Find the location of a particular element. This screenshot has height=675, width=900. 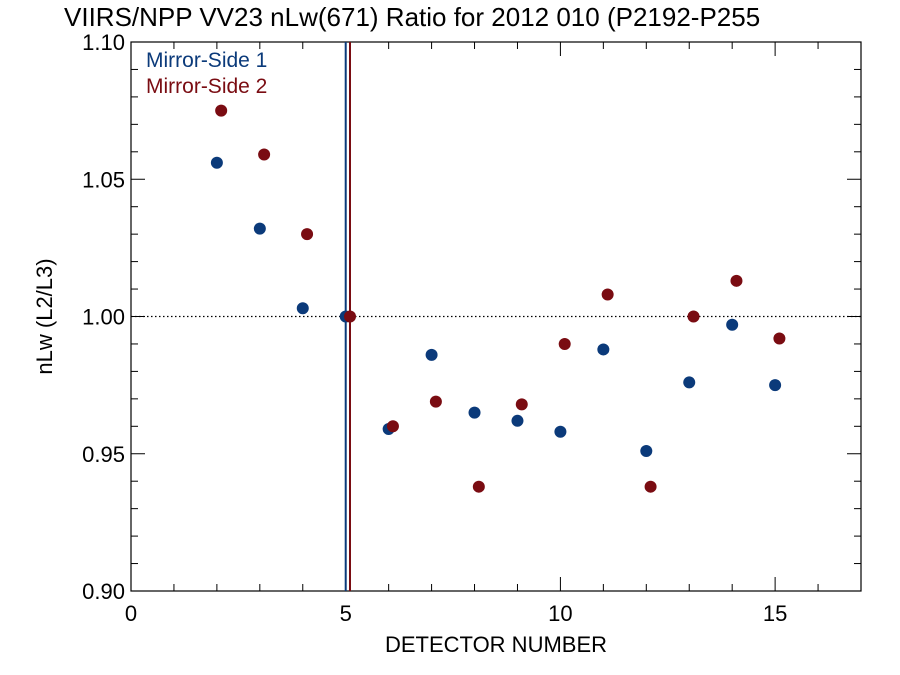

legend-entry-2: Mirror-Side 2 is located at coordinates (206, 86).